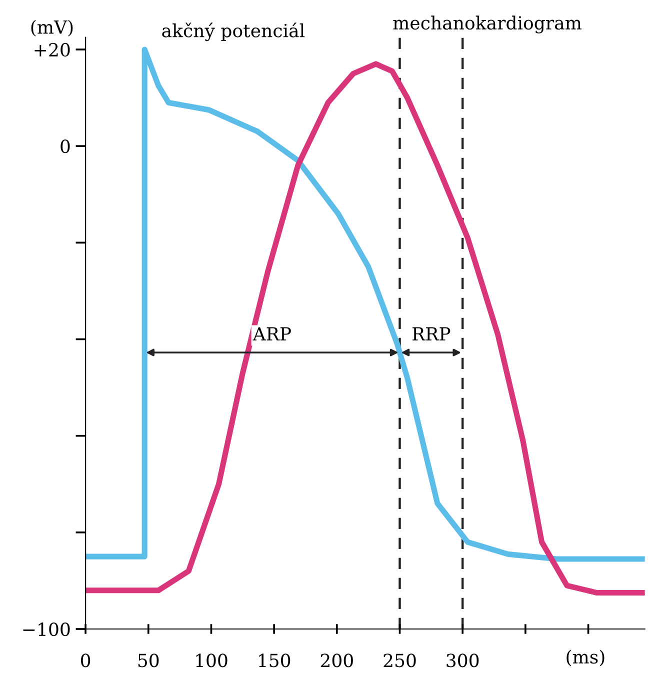  Describe the element at coordinates (585, 658) in the screenshot. I see `x-axis-title: (ms)` at that location.